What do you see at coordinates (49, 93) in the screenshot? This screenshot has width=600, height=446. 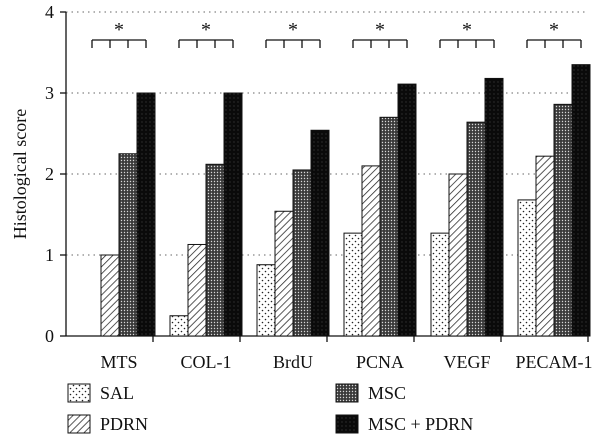 I see `y-tick-label: 3` at bounding box center [49, 93].